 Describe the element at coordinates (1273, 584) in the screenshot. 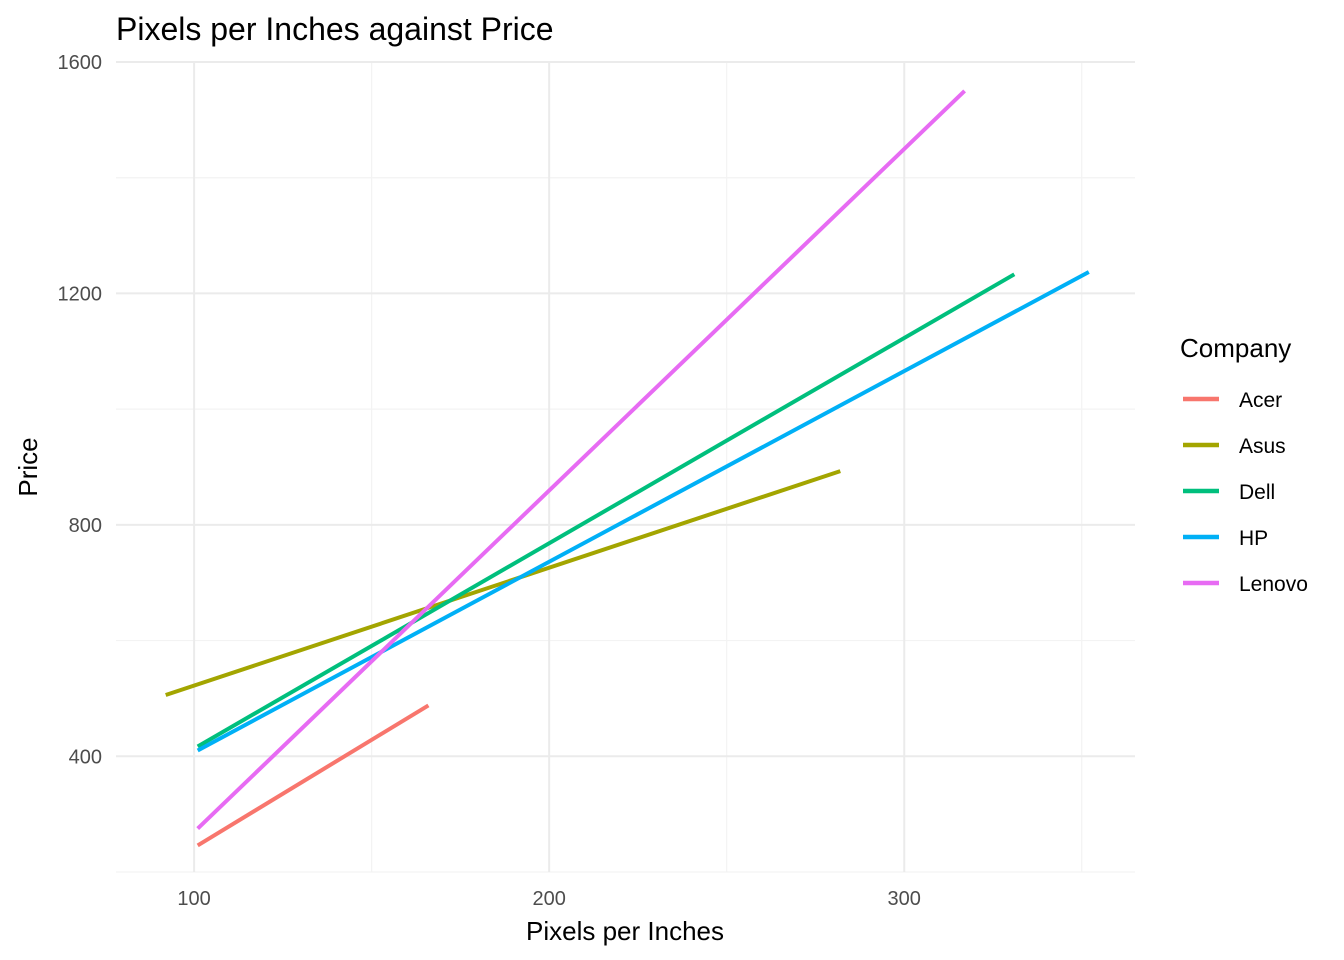

I see `legend-label-lenovo: Lenovo` at that location.